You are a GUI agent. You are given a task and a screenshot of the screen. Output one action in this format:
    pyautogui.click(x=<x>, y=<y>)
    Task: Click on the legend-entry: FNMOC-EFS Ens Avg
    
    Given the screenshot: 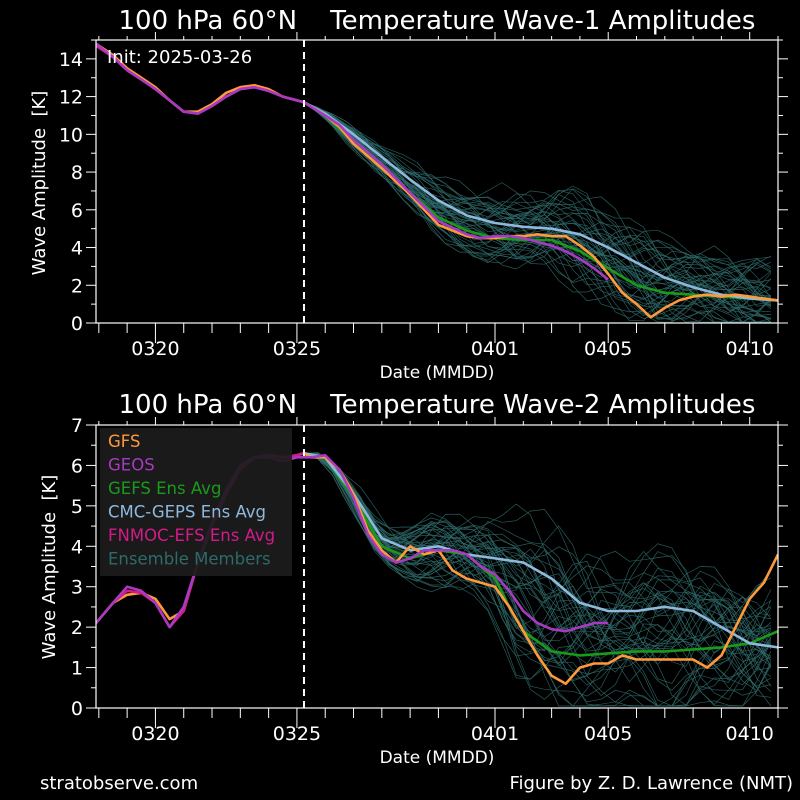 What is the action you would take?
    pyautogui.click(x=191, y=535)
    